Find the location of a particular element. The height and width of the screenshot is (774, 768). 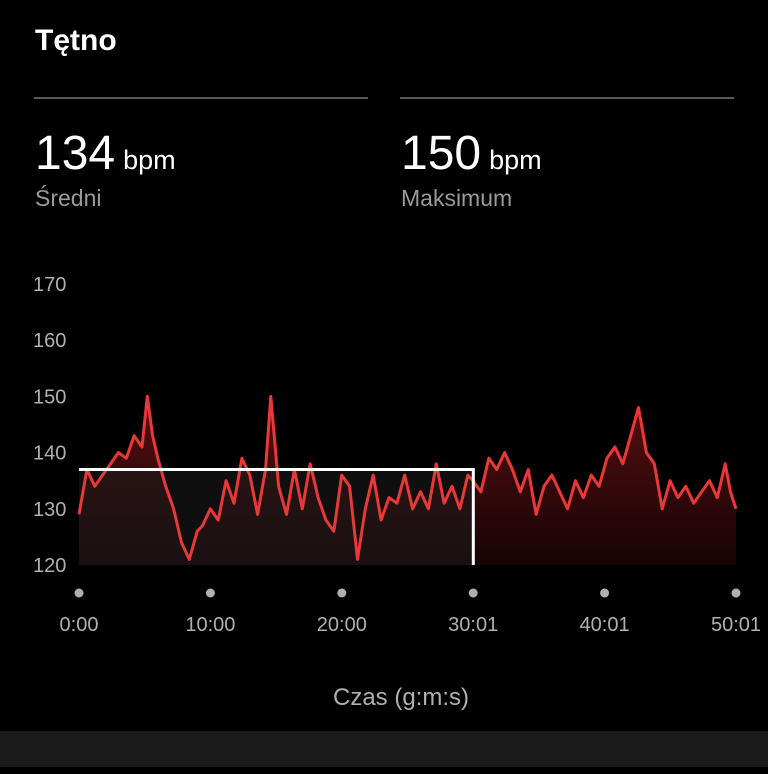

y-tick-label: 130 is located at coordinates (49, 510).